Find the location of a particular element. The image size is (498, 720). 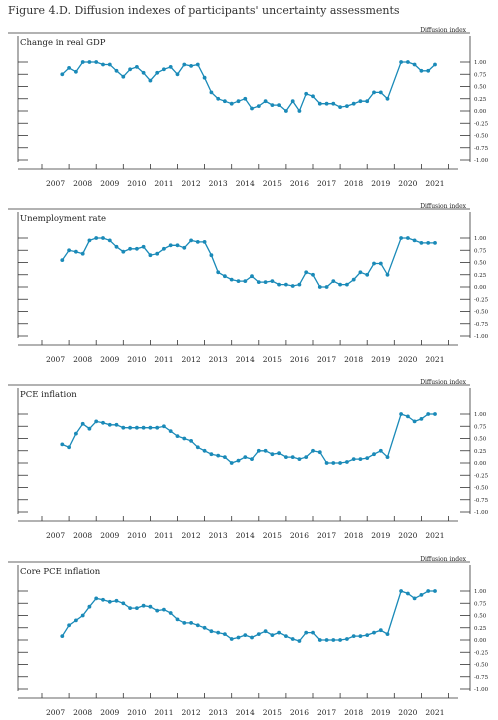

y-tick-label: 1.00 is located at coordinates (480, 63).